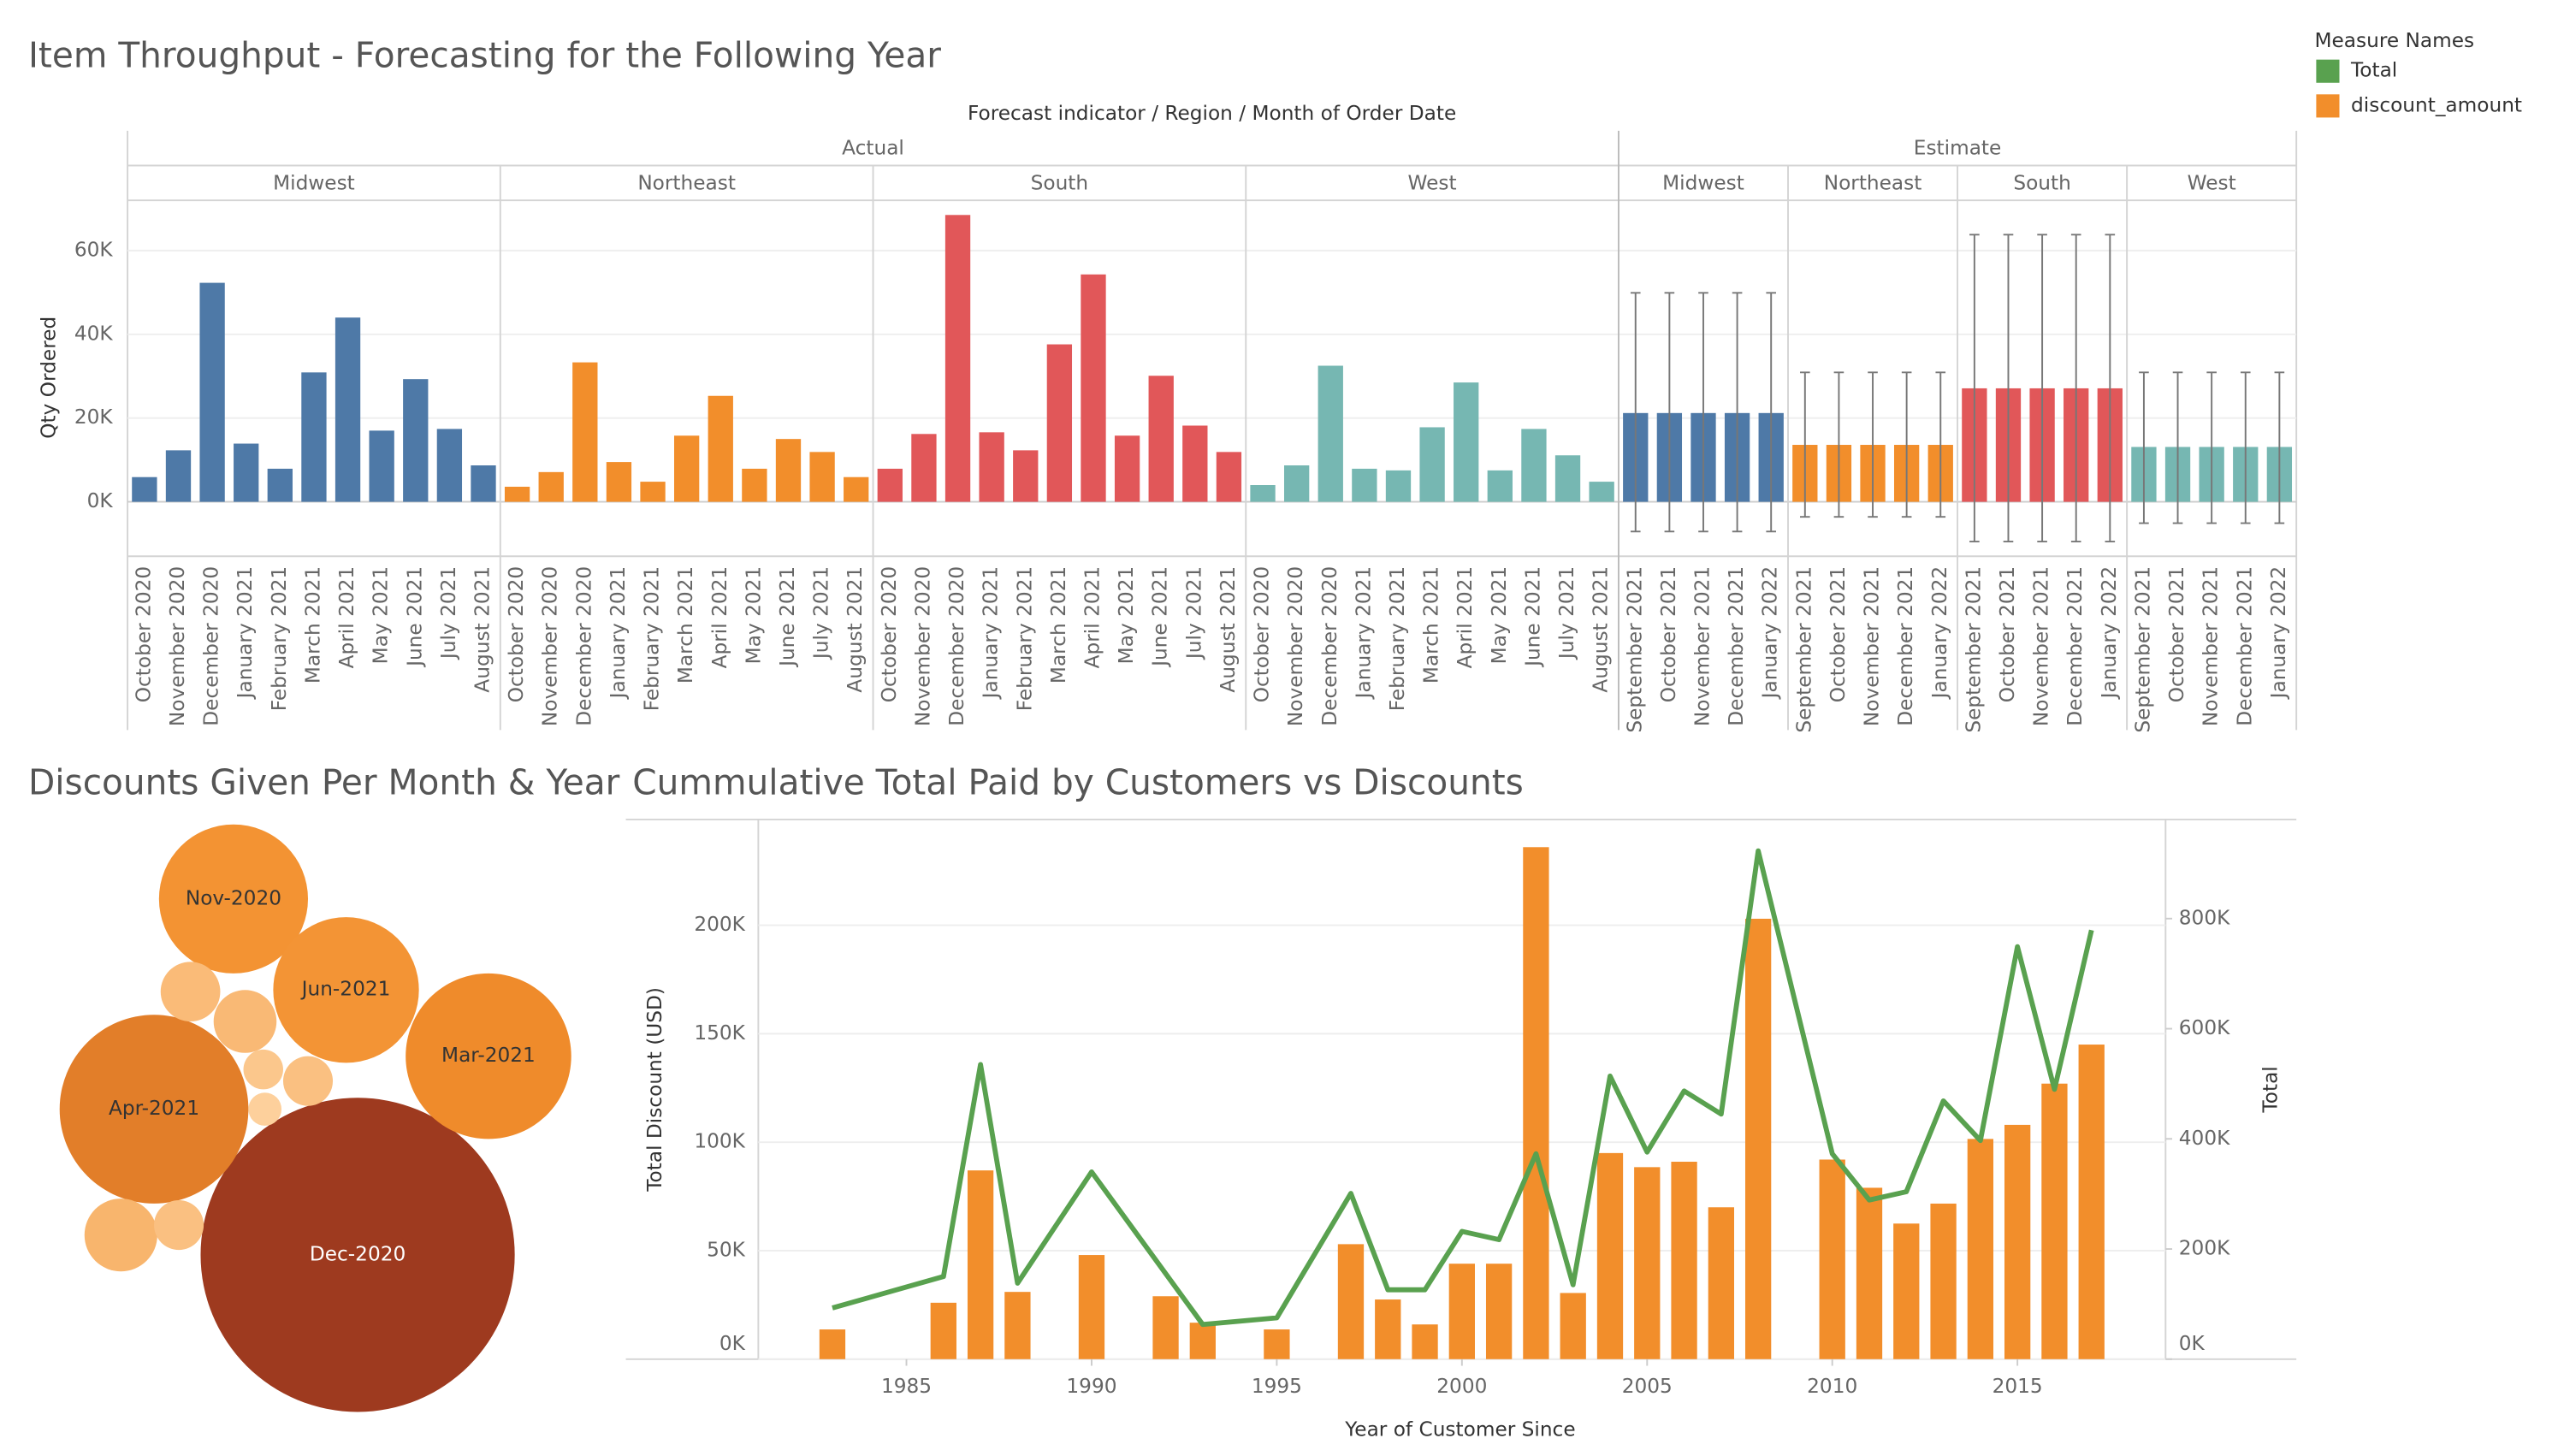  Describe the element at coordinates (94, 333) in the screenshot. I see `y-tick-label: 40K` at that location.